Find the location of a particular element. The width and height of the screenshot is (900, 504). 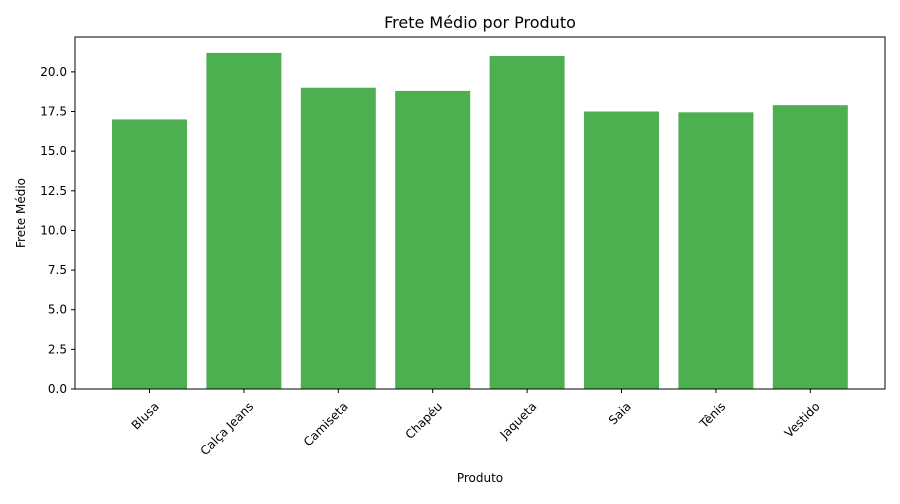

x-tick-label: Saia is located at coordinates (620, 413).